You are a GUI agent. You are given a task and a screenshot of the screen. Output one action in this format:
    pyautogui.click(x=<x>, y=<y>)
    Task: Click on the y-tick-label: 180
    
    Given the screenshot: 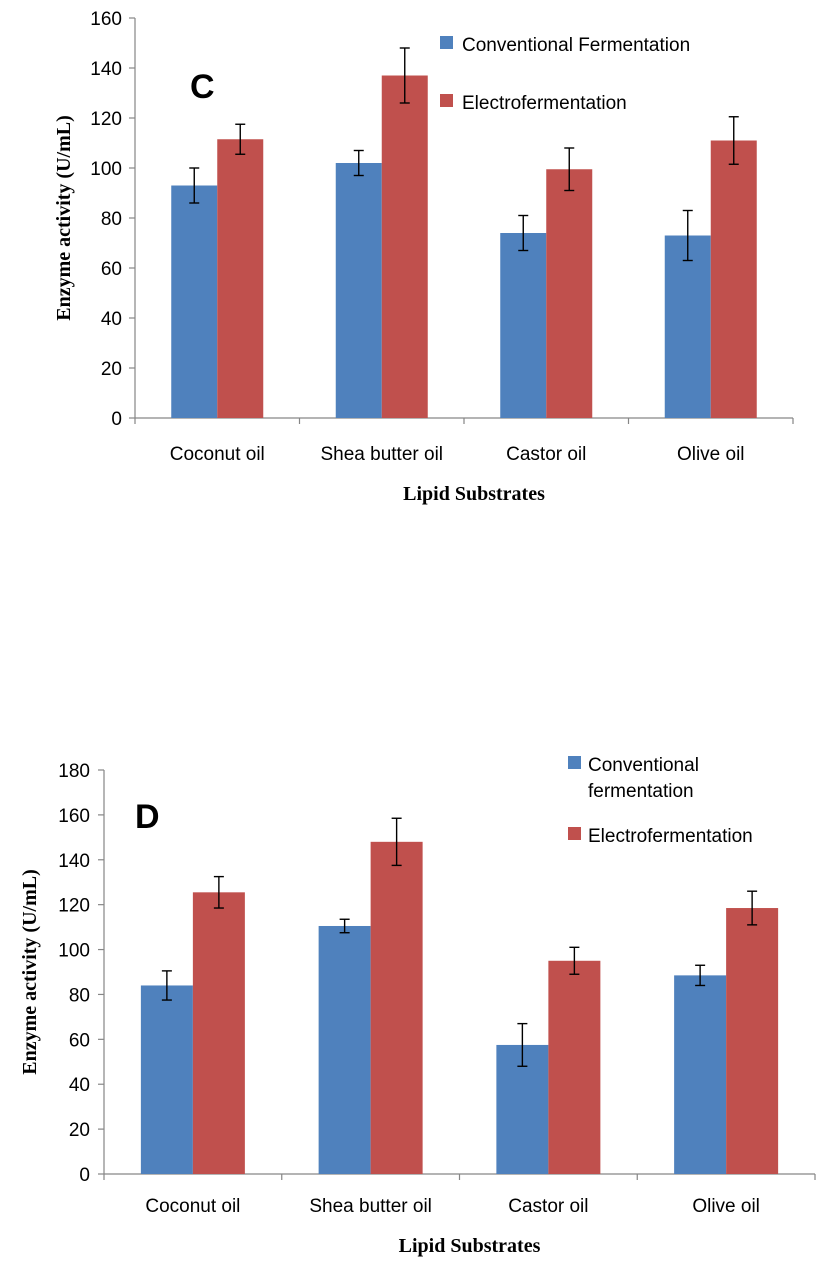 What is the action you would take?
    pyautogui.click(x=74, y=771)
    